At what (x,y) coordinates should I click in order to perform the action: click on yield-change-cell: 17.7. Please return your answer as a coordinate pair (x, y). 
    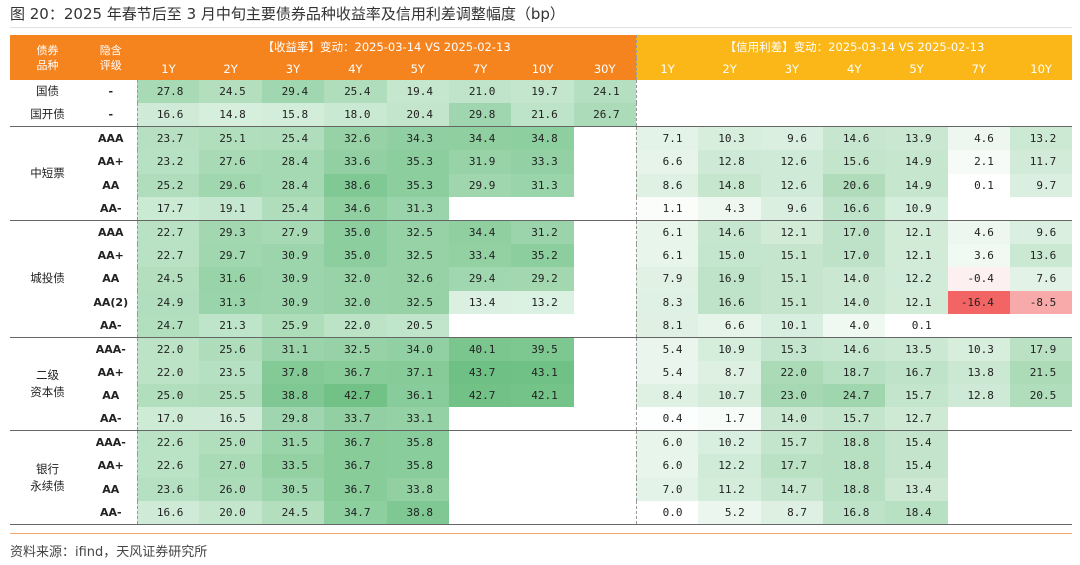
    Looking at the image, I should click on (168, 208).